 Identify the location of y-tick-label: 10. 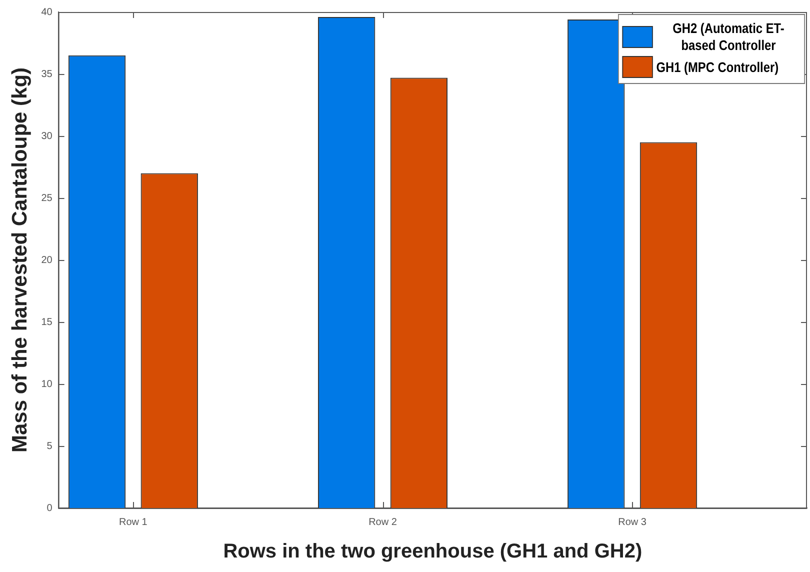
(47, 384).